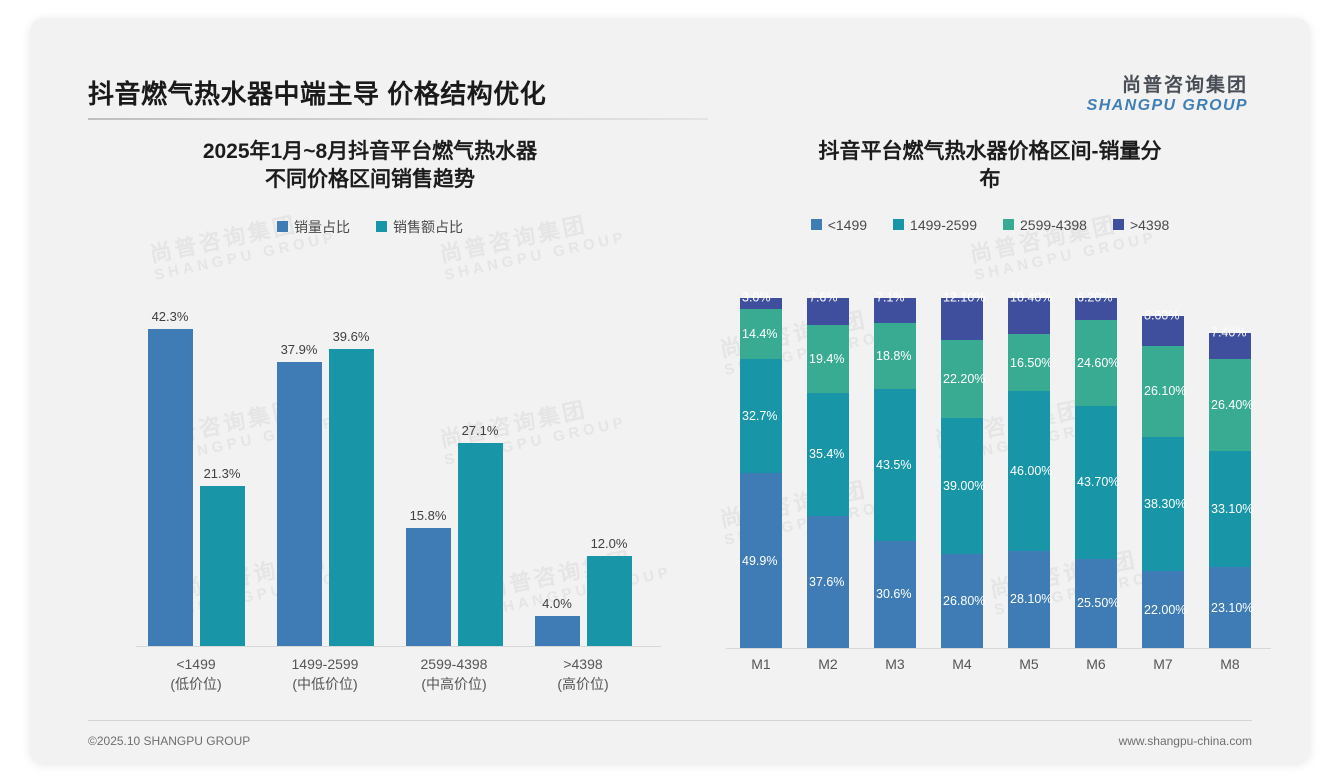  I want to click on segment-value-label: 25.50%, so click(1098, 603).